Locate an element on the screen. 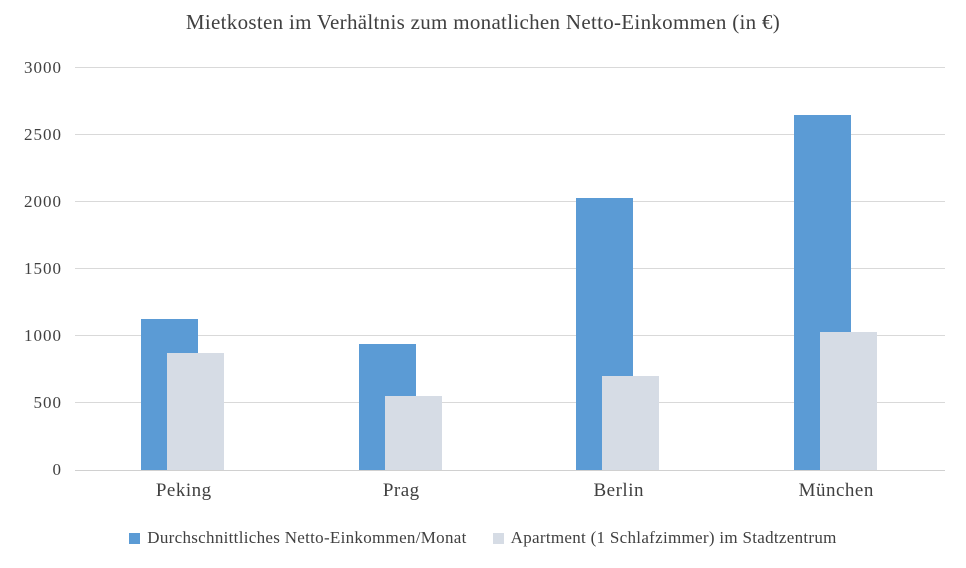  gridline-2000 is located at coordinates (510, 201).